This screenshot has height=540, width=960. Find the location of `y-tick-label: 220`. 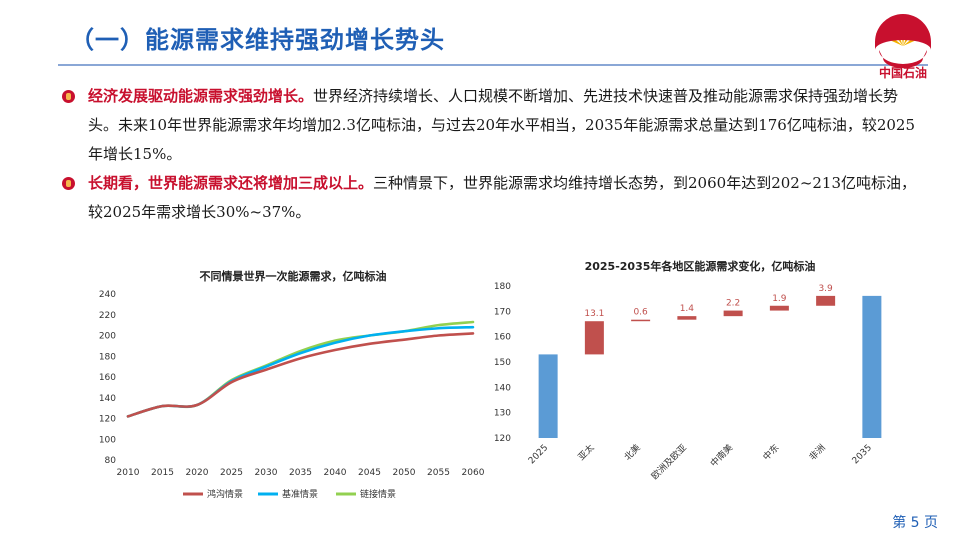

y-tick-label: 220 is located at coordinates (107, 316).